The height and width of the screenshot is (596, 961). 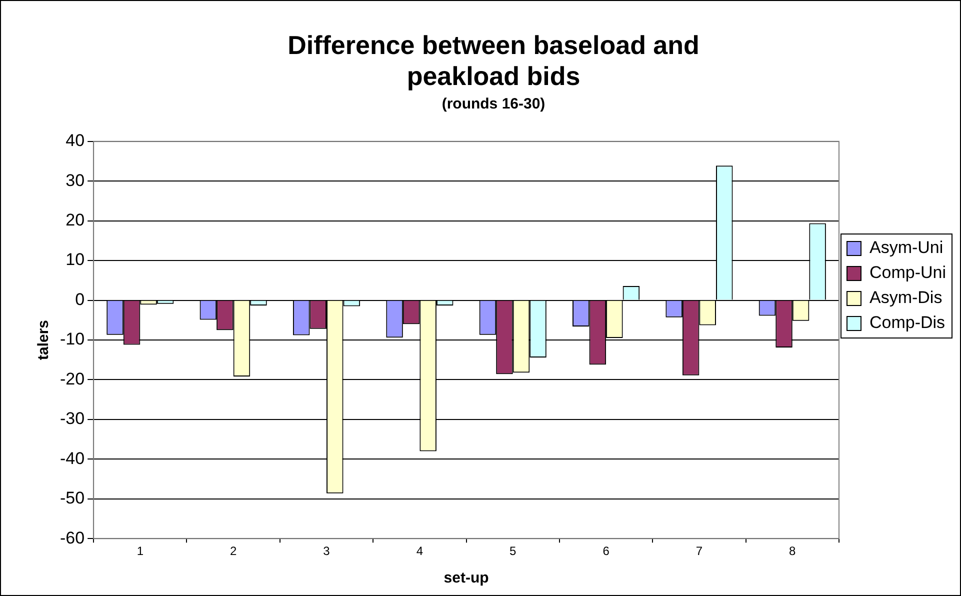 What do you see at coordinates (513, 551) in the screenshot?
I see `x-tick-label: 5` at bounding box center [513, 551].